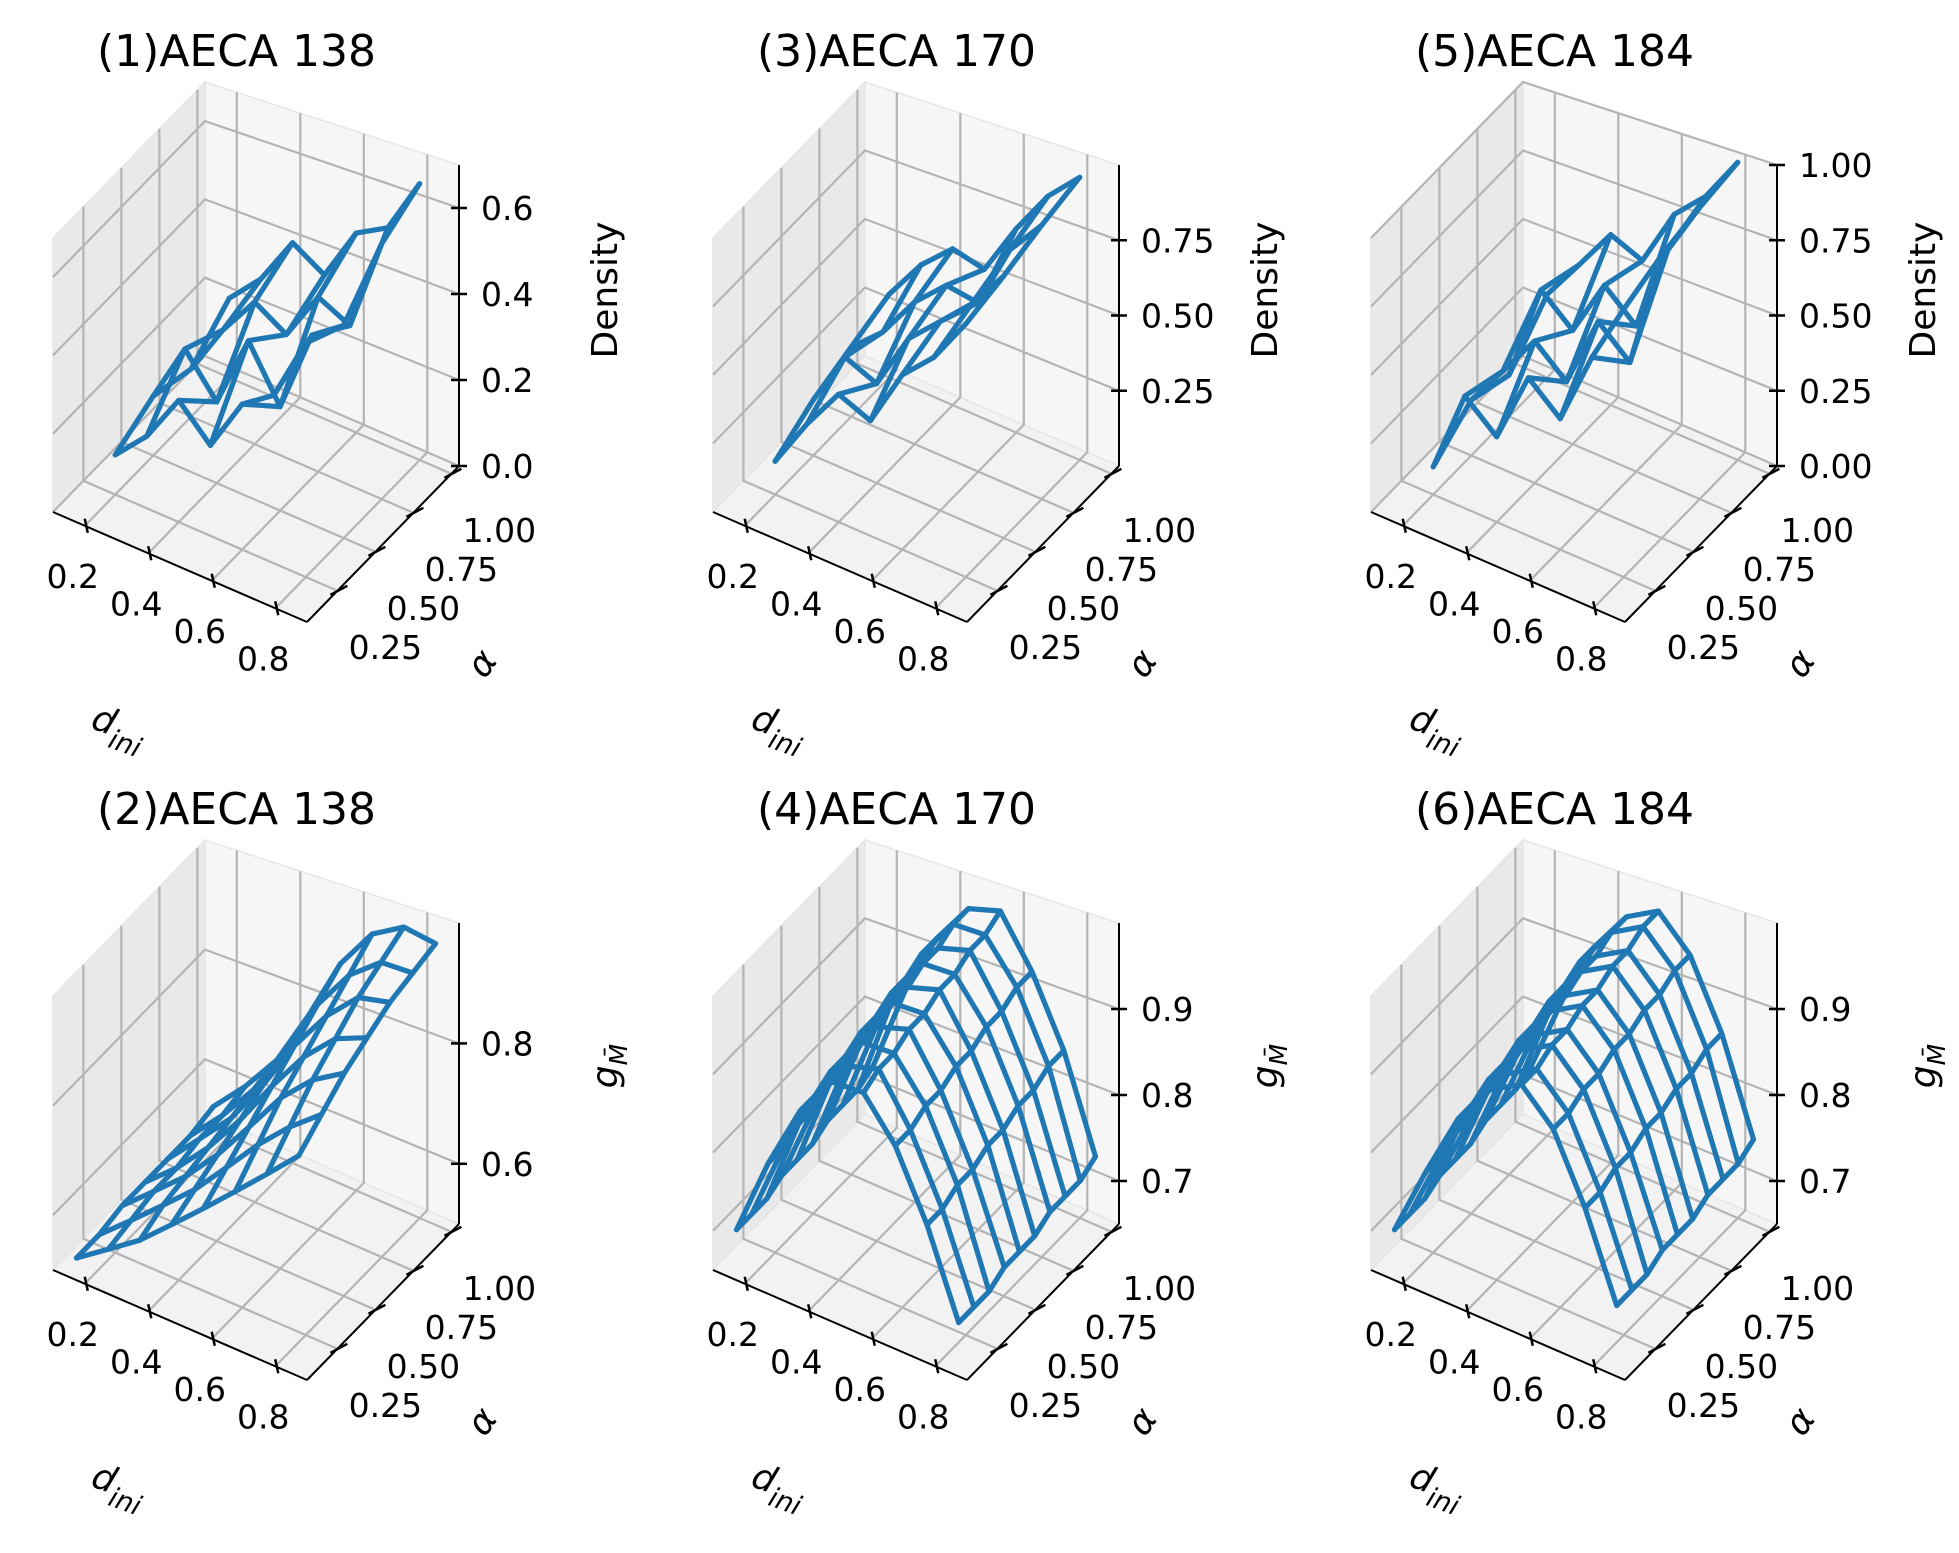 Image resolution: width=1959 pixels, height=1553 pixels. Describe the element at coordinates (1825, 1095) in the screenshot. I see `z-tick-label: 0.8` at that location.